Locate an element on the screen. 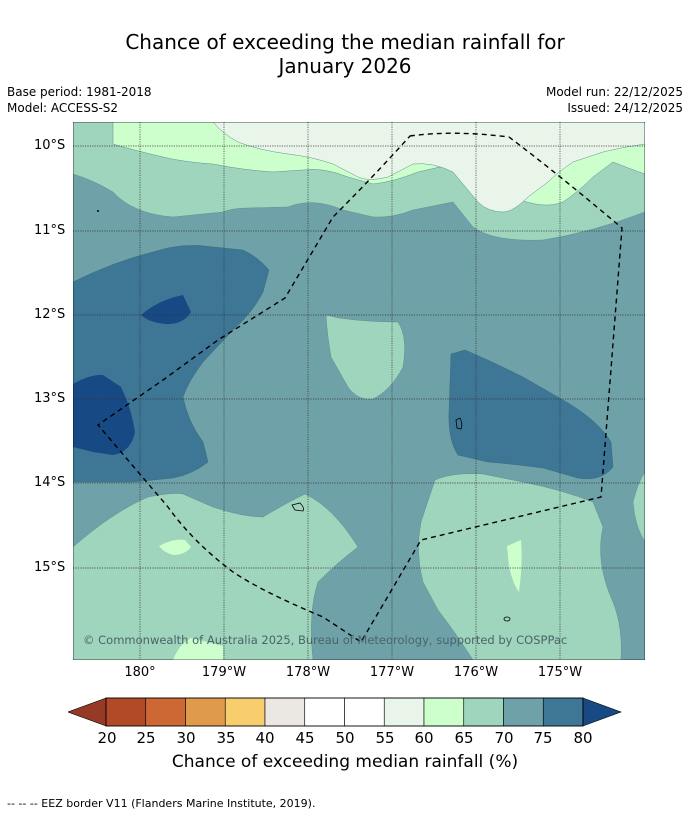  cb-tick-60: 60 is located at coordinates (424, 738).